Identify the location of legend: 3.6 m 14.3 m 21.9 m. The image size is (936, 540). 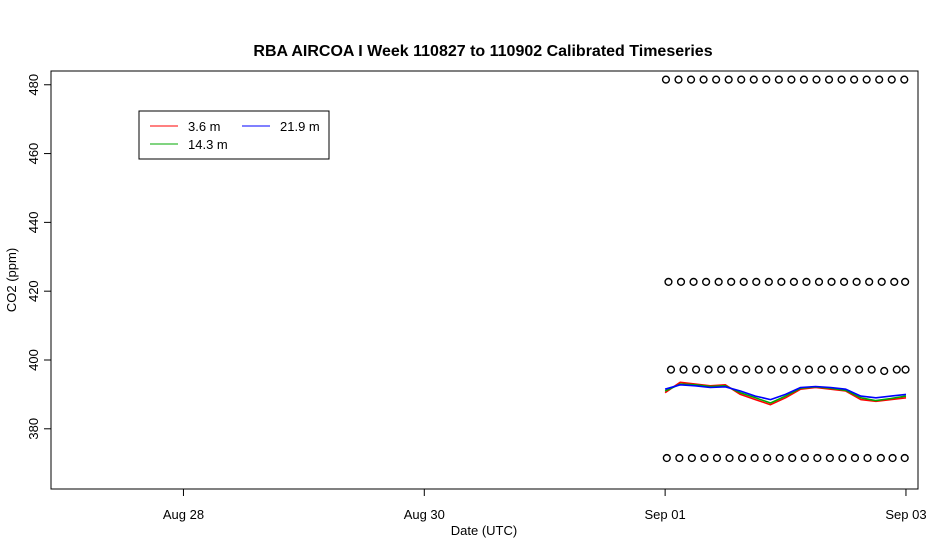
(234, 135).